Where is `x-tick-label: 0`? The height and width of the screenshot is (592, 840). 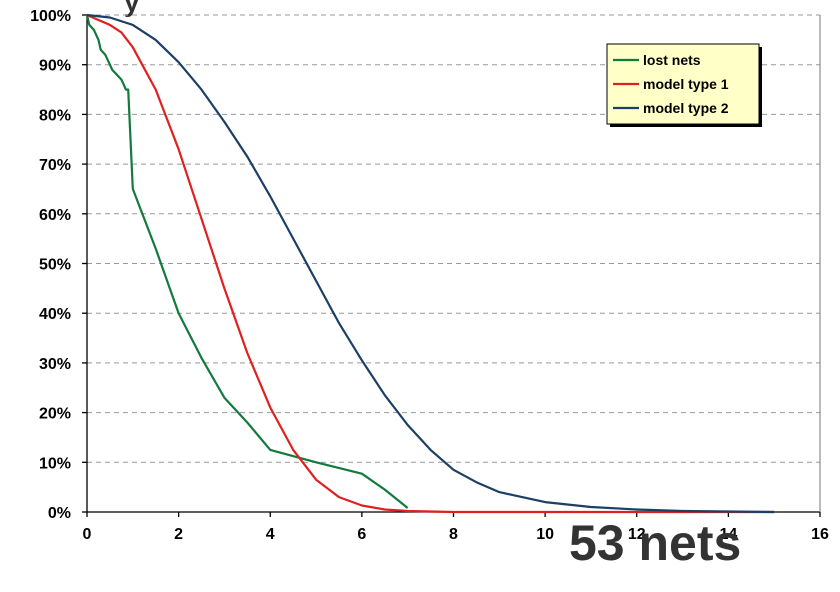 x-tick-label: 0 is located at coordinates (87, 534).